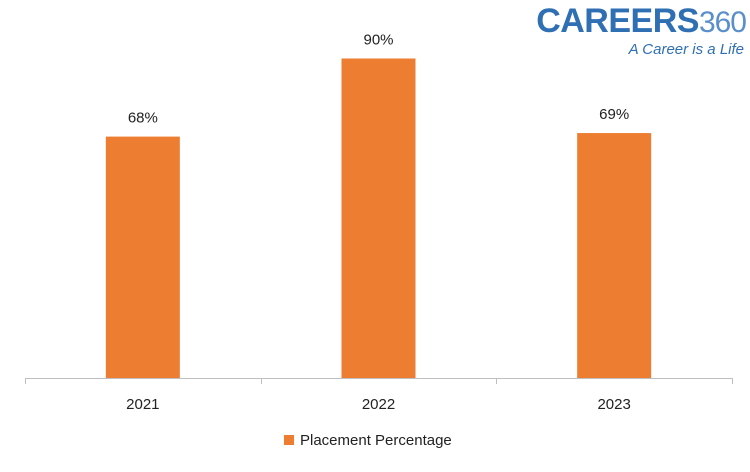 The height and width of the screenshot is (472, 750). Describe the element at coordinates (142, 257) in the screenshot. I see `bar-2021` at that location.